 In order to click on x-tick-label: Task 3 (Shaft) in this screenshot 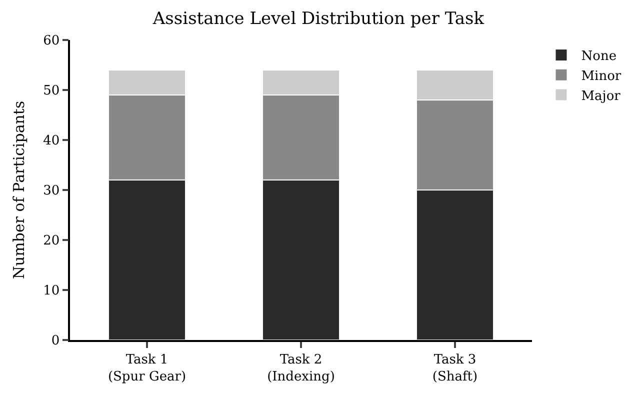, I will do `click(455, 368)`.